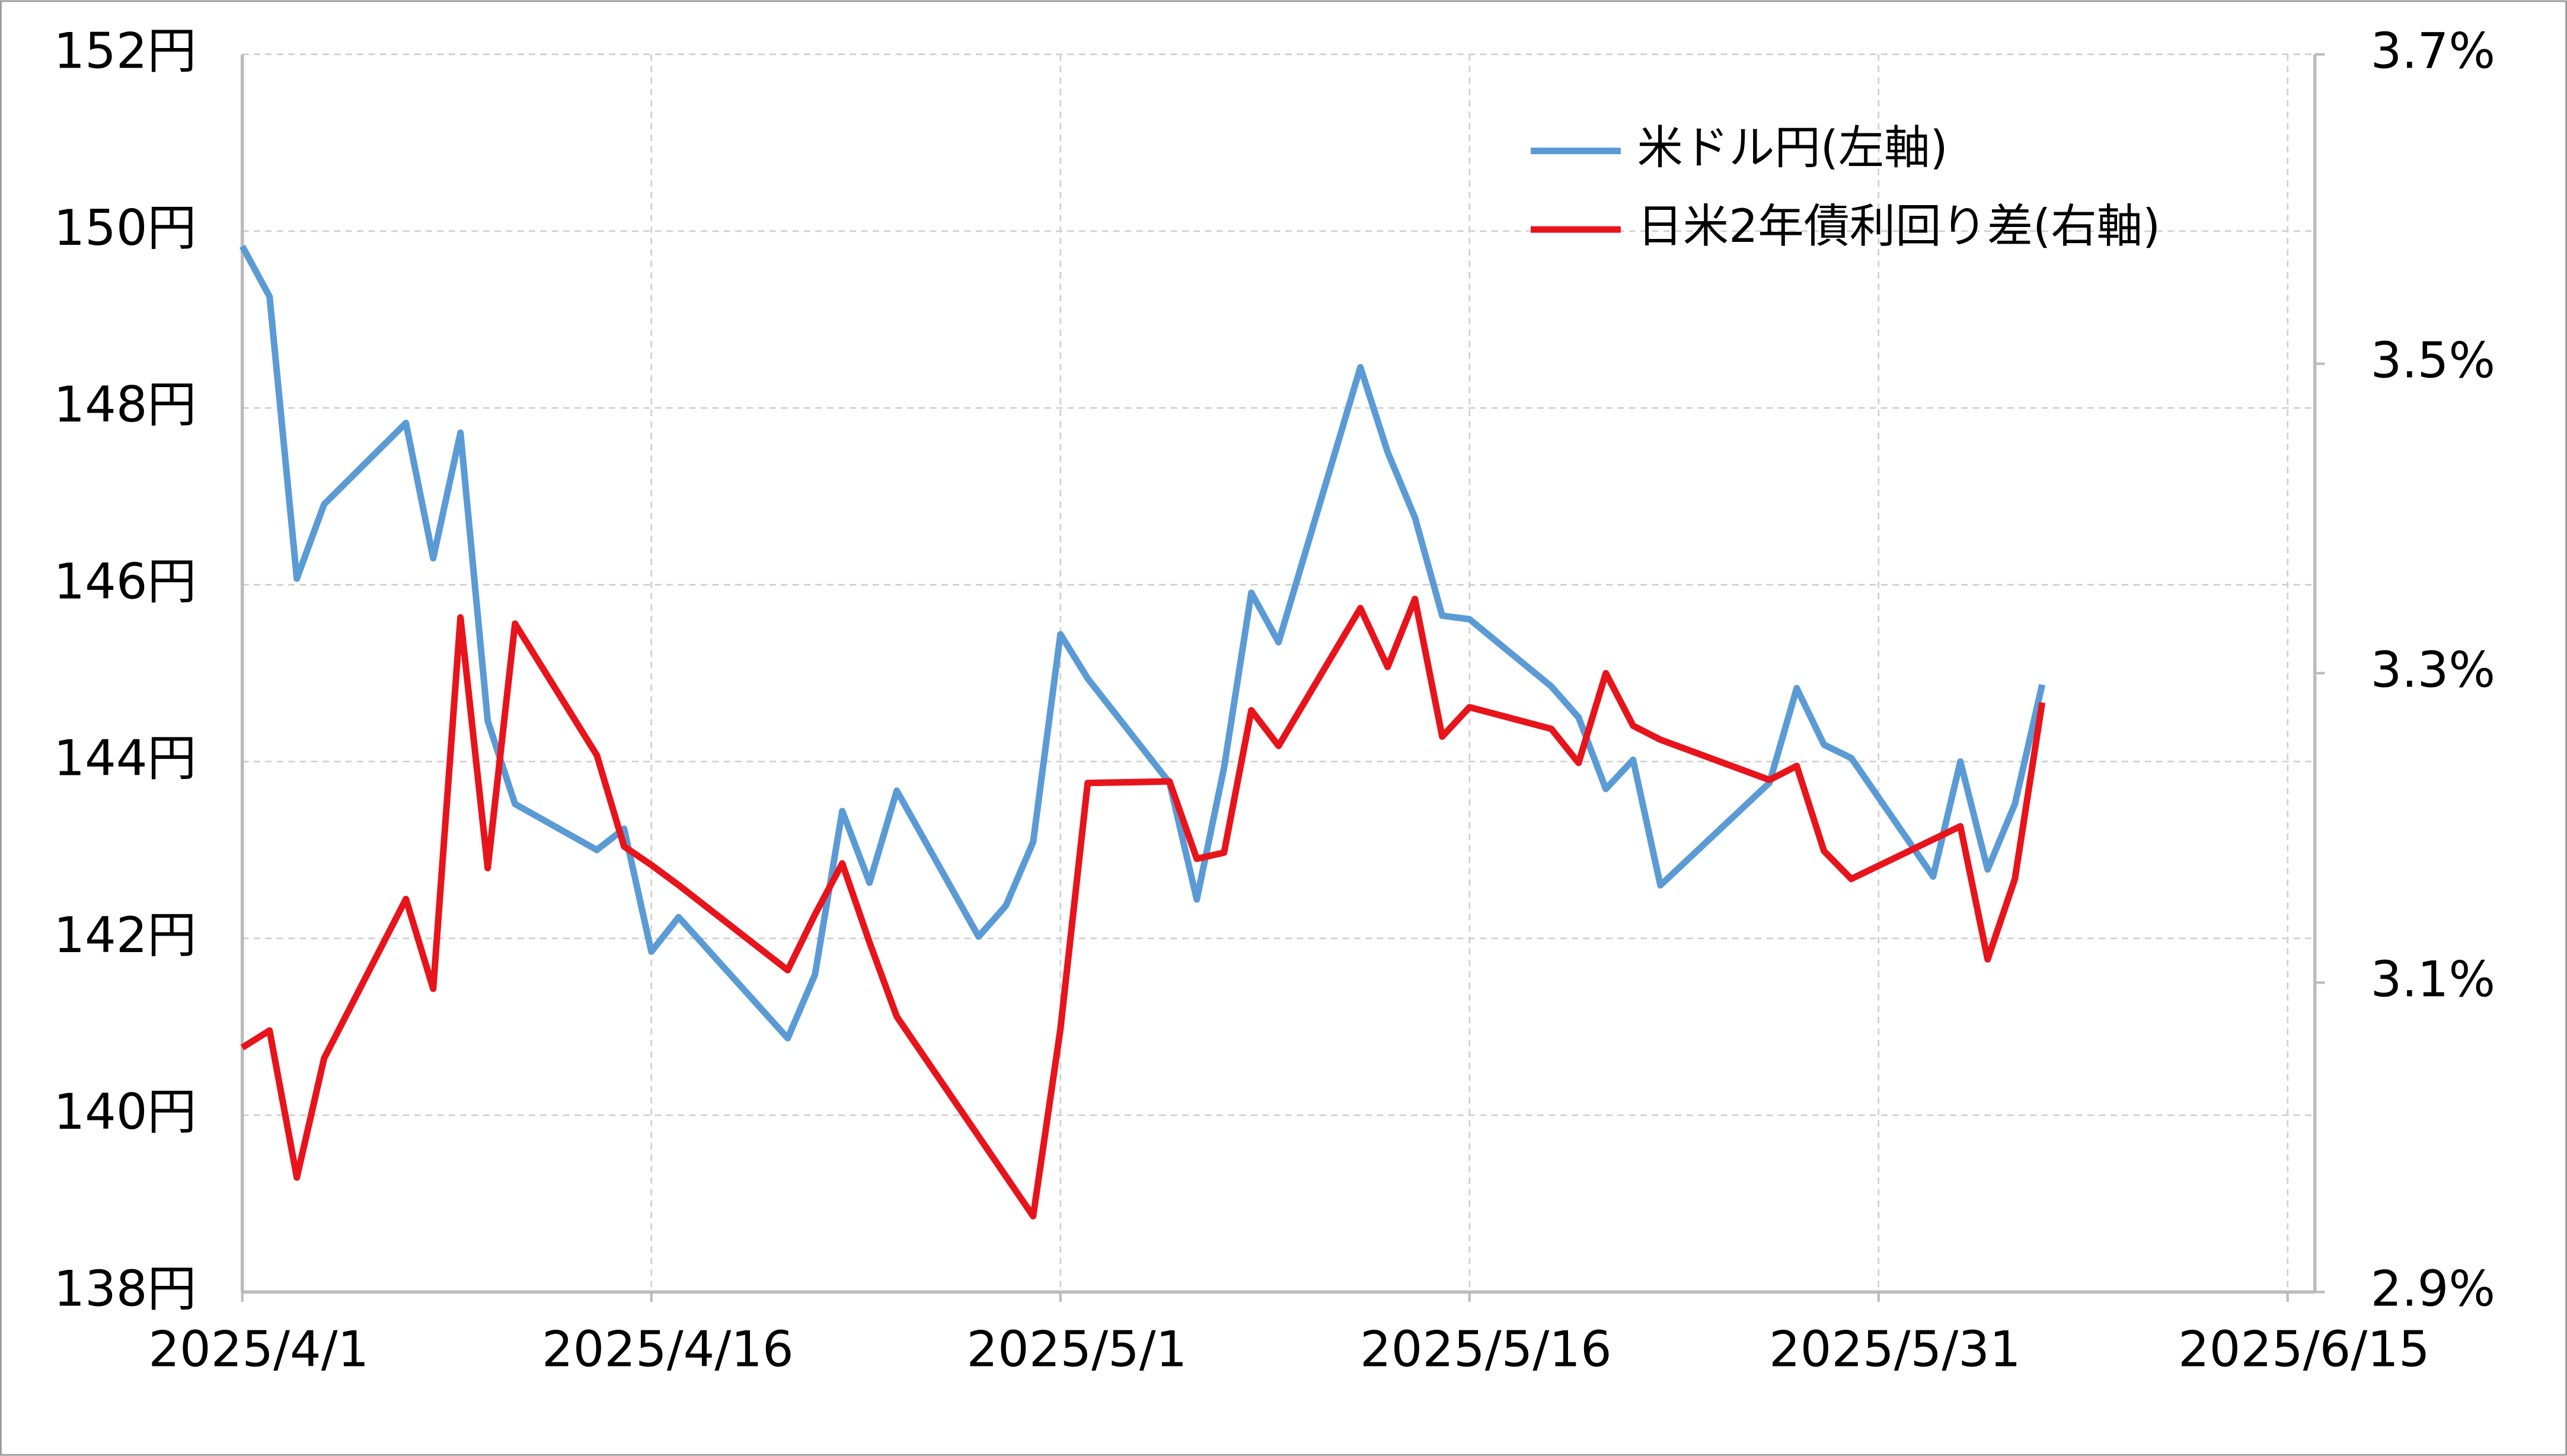  I want to click on y2-tick-label: 3.7%, so click(2433, 52).